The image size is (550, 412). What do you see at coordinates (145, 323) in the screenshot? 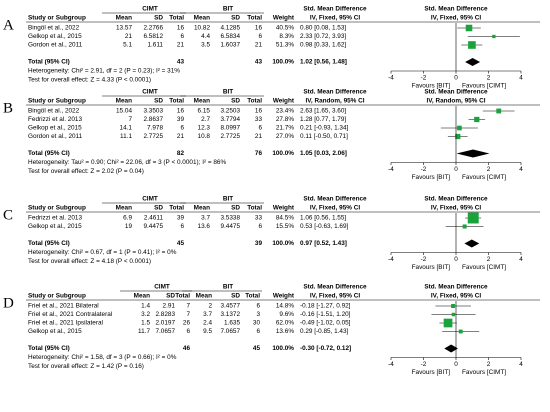
I see `cell: 1.5` at bounding box center [145, 323].